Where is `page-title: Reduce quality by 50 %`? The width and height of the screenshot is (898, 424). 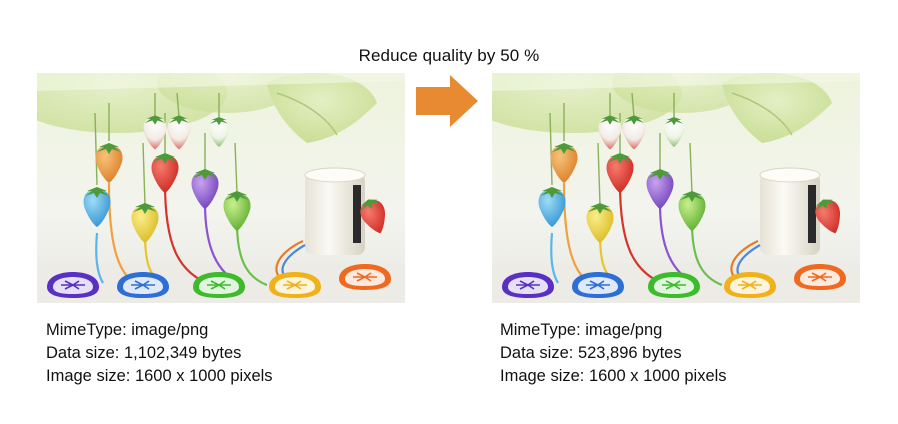
page-title: Reduce quality by 50 % is located at coordinates (449, 55).